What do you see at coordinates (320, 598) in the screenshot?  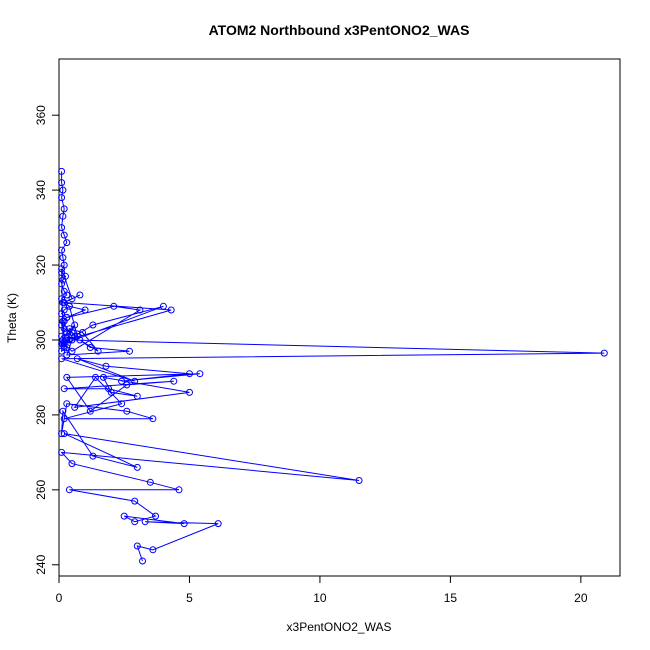 I see `x-tick-label: 10` at bounding box center [320, 598].